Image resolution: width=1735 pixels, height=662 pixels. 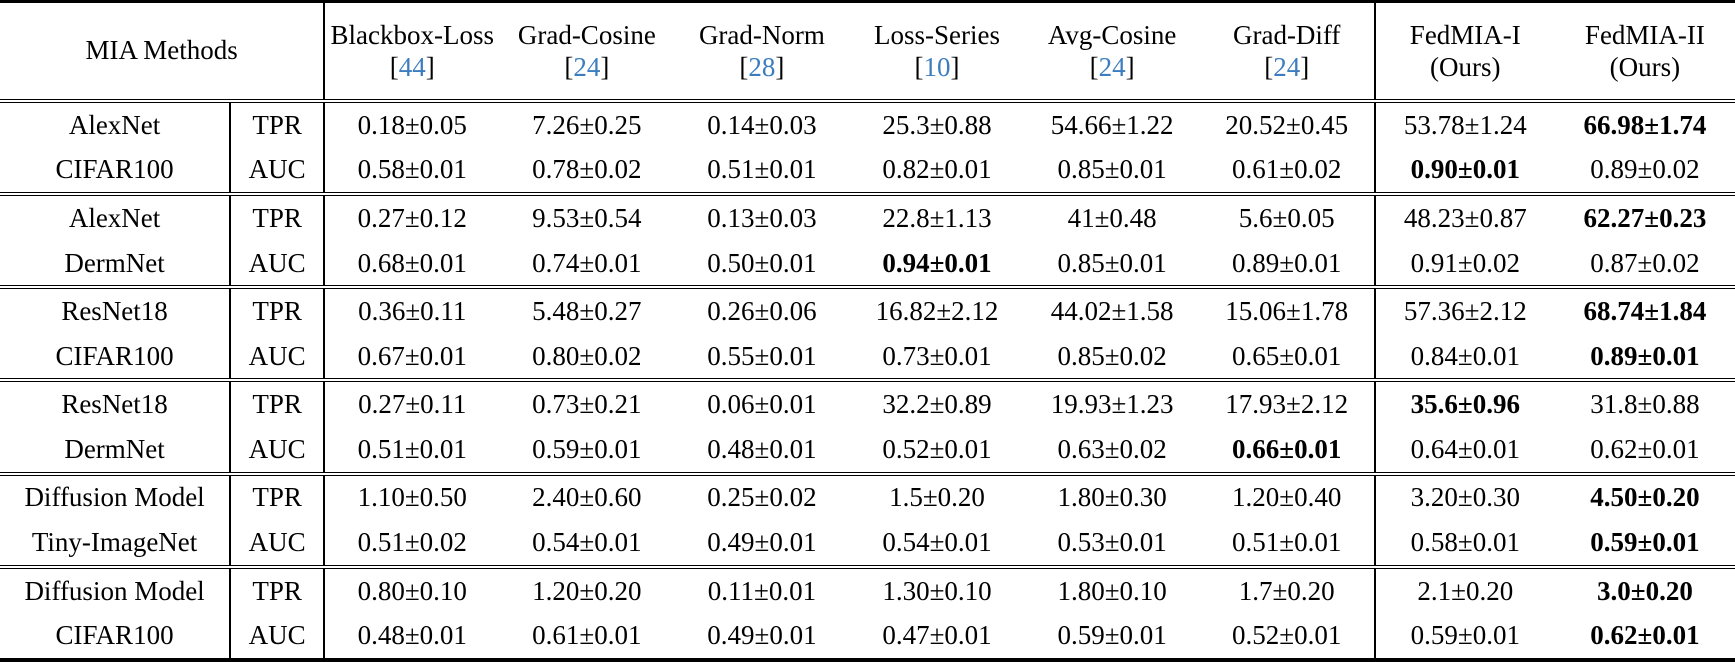 What do you see at coordinates (586, 34) in the screenshot?
I see `column-label: Grad-Cosine` at bounding box center [586, 34].